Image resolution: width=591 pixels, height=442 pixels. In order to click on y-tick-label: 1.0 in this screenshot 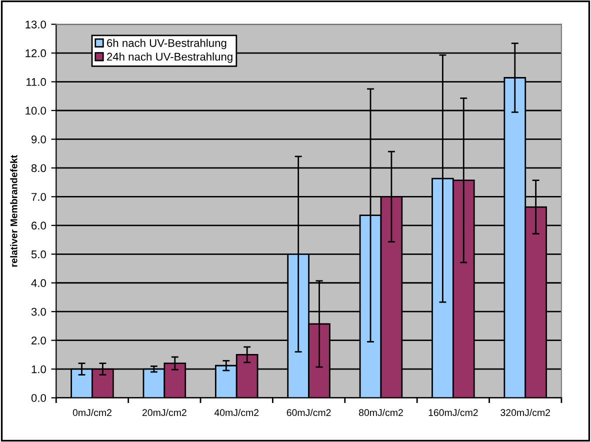, I will do `click(39, 369)`.